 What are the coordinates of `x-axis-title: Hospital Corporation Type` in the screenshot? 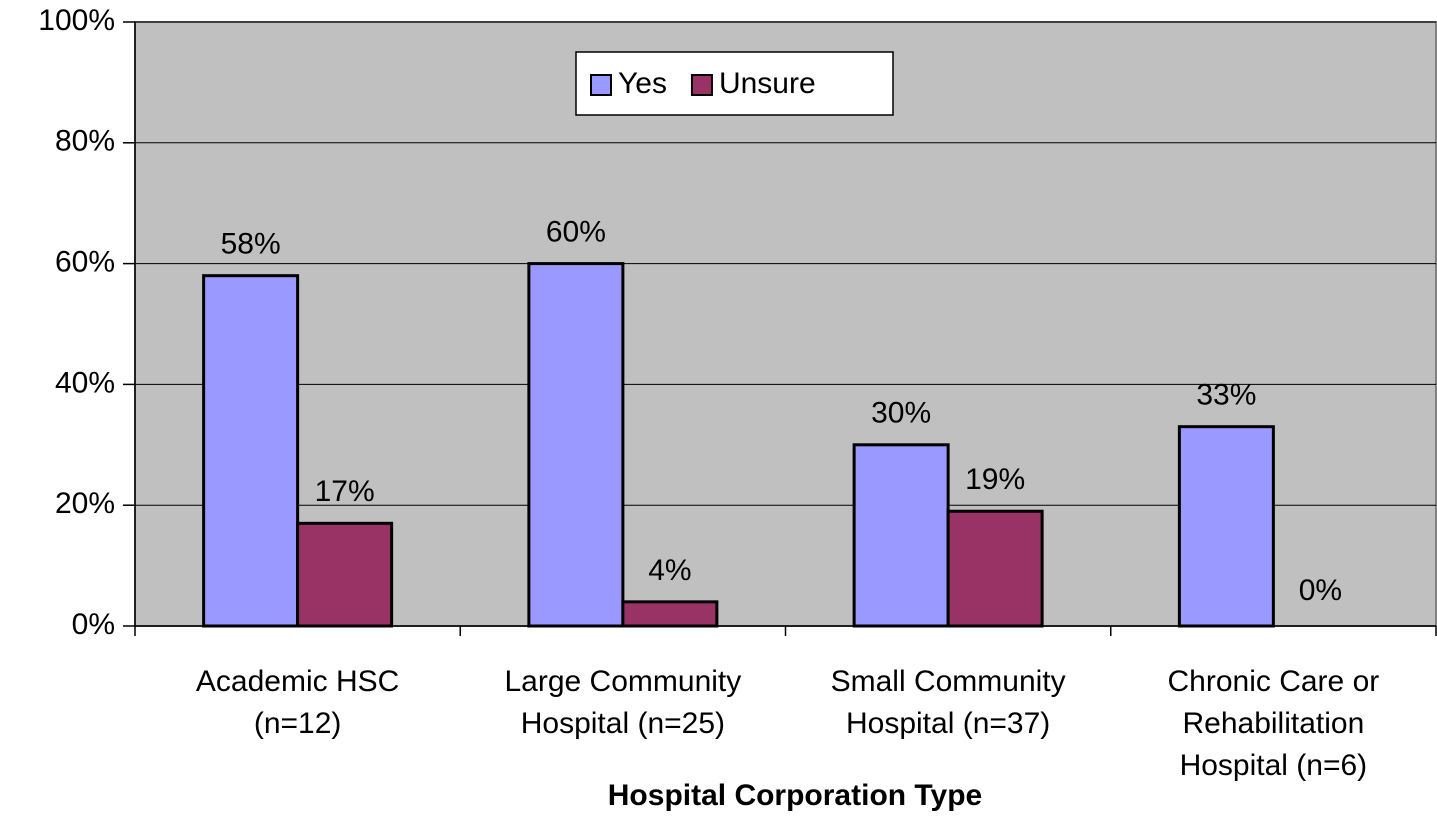 It's located at (795, 795).